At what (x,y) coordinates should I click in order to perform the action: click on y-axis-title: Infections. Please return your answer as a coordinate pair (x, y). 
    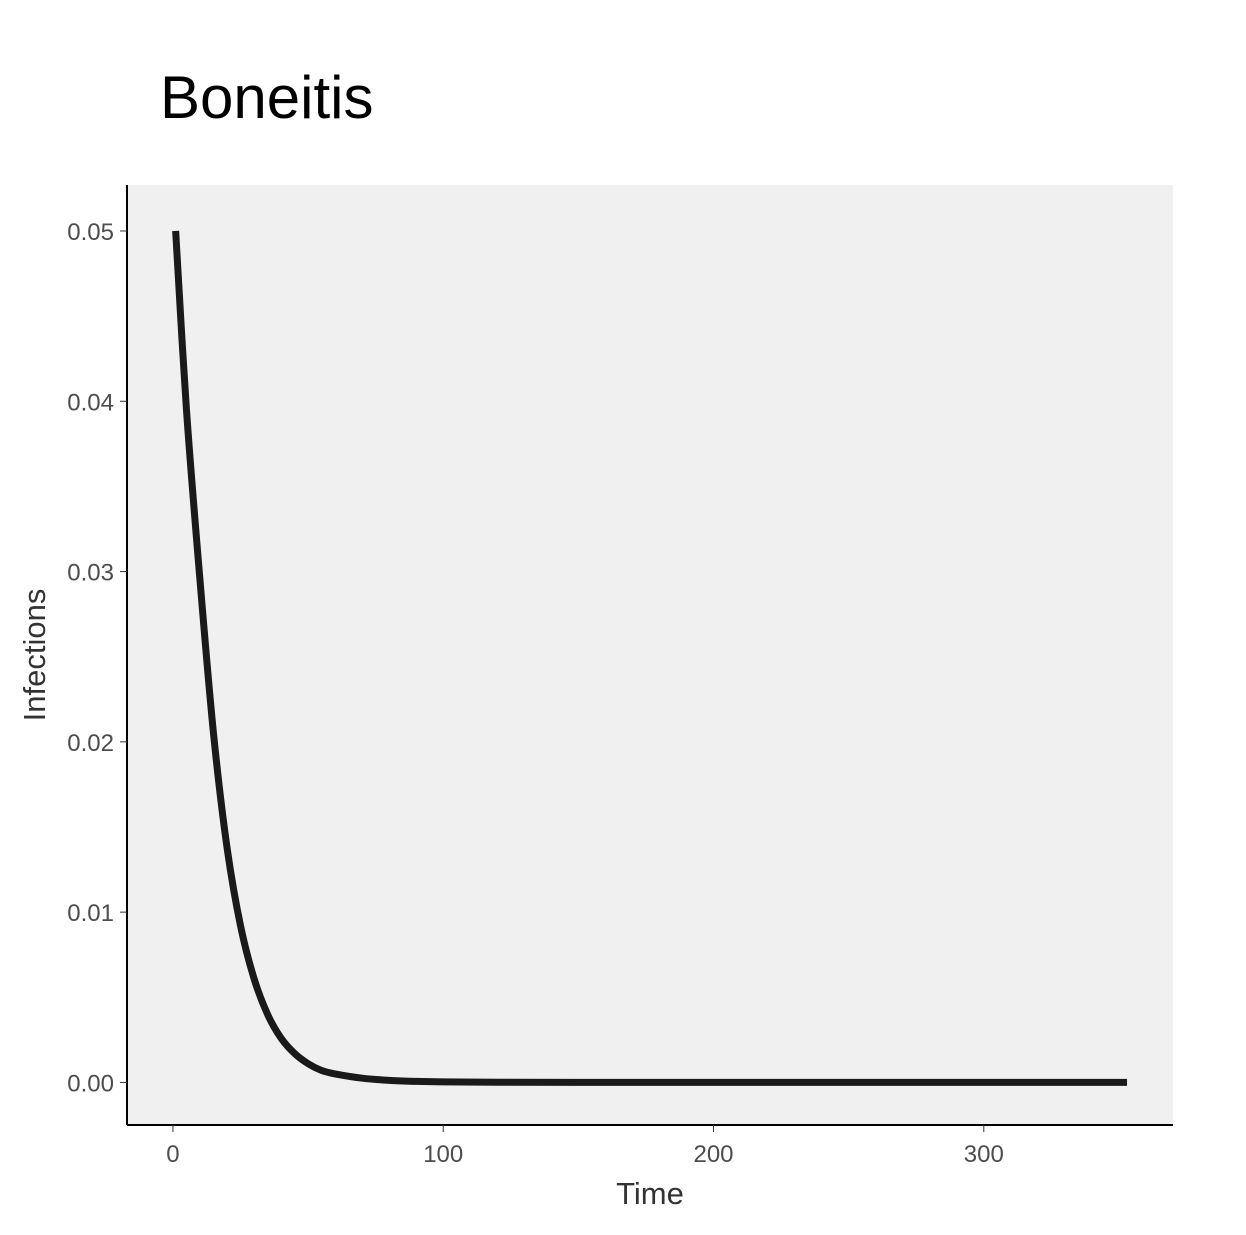
    Looking at the image, I should click on (34, 655).